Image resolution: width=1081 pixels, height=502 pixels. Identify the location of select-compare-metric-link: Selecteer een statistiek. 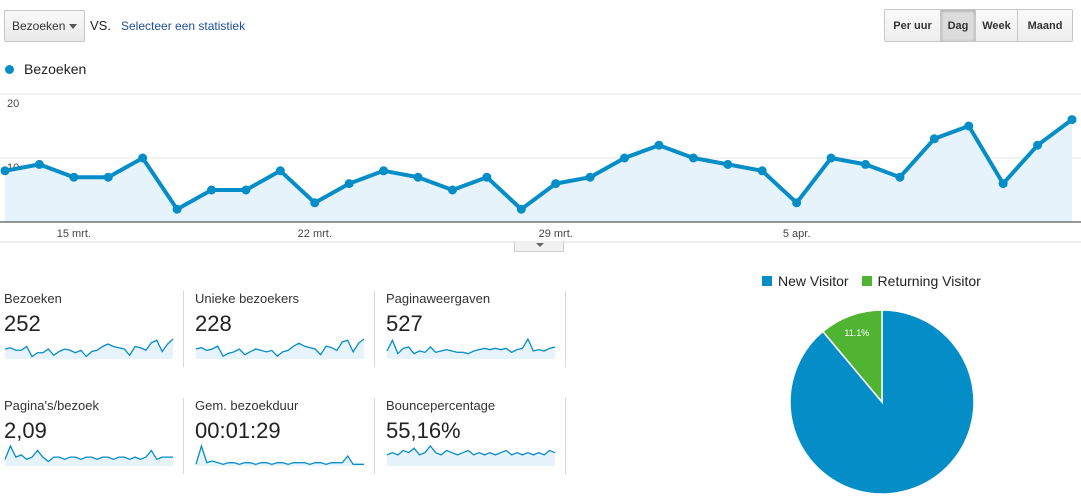
(183, 26).